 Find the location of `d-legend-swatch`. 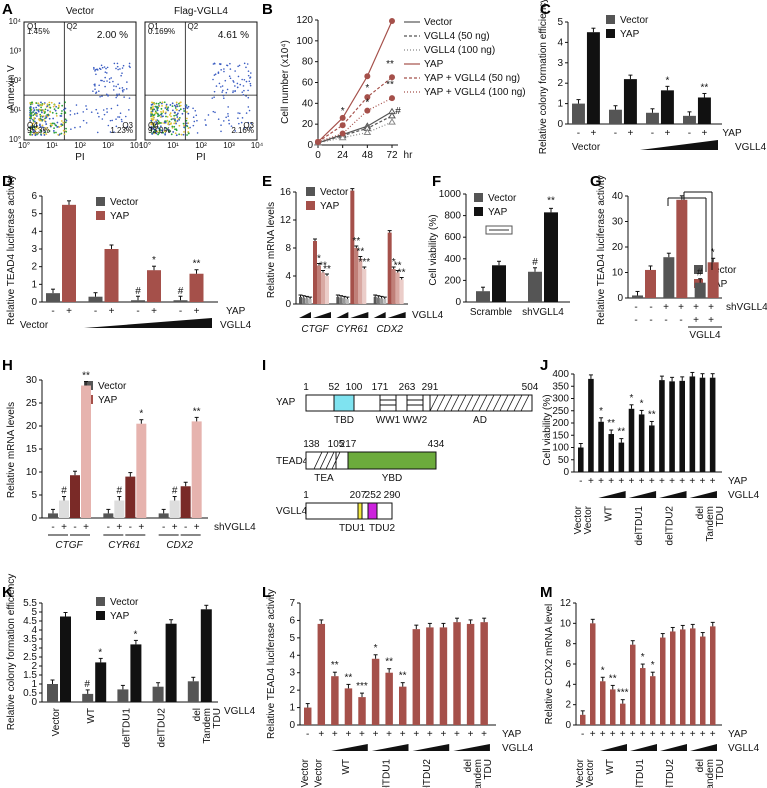

d-legend-swatch is located at coordinates (100, 215).